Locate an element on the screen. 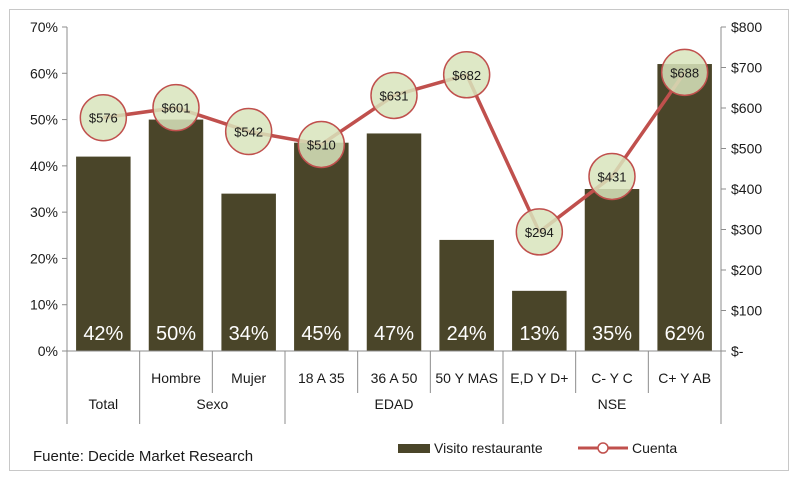 Image resolution: width=800 pixels, height=480 pixels. group-label: Sexo is located at coordinates (212, 404).